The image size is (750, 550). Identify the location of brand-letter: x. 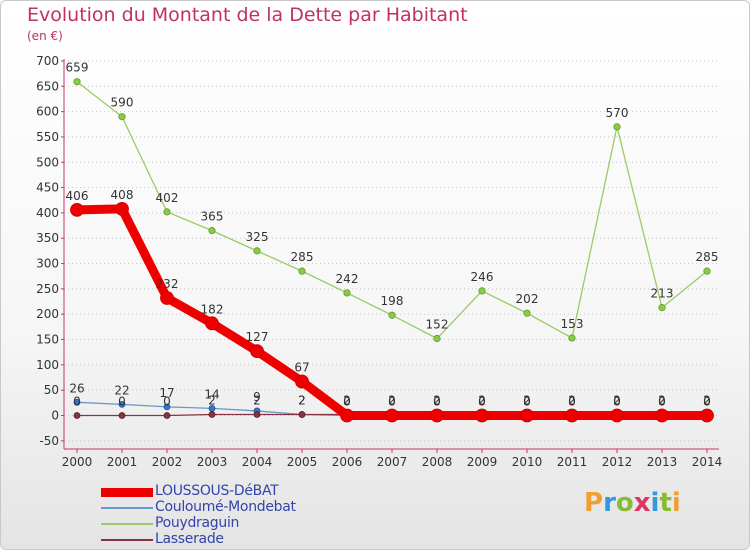
(642, 503).